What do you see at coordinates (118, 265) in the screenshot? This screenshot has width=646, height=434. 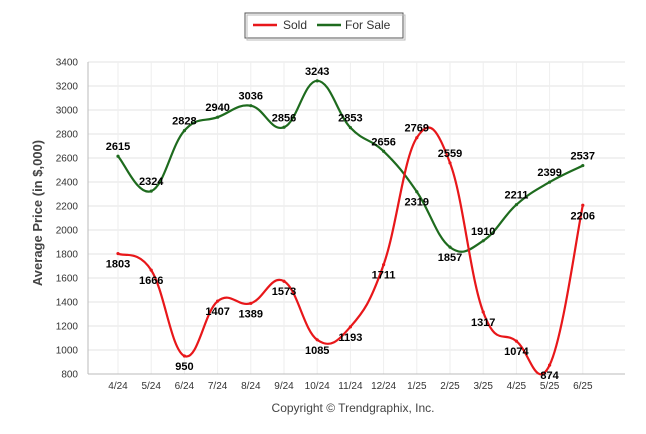 I see `data-label-sold: 1803` at bounding box center [118, 265].